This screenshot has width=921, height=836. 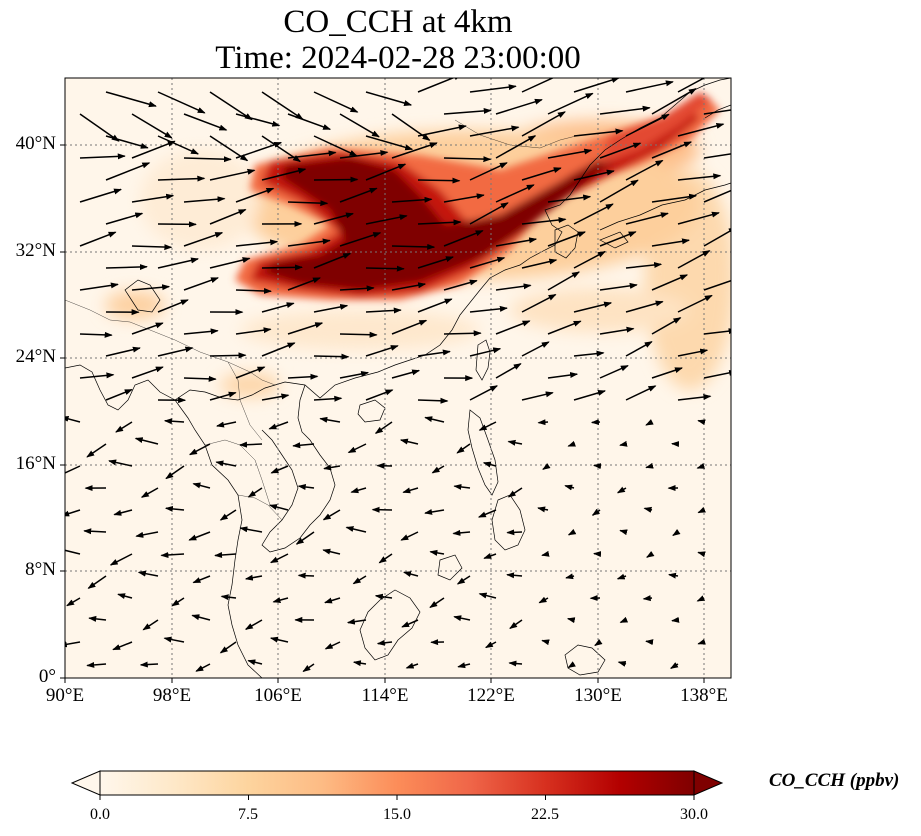 What do you see at coordinates (397, 783) in the screenshot?
I see `colorbar-gradient` at bounding box center [397, 783].